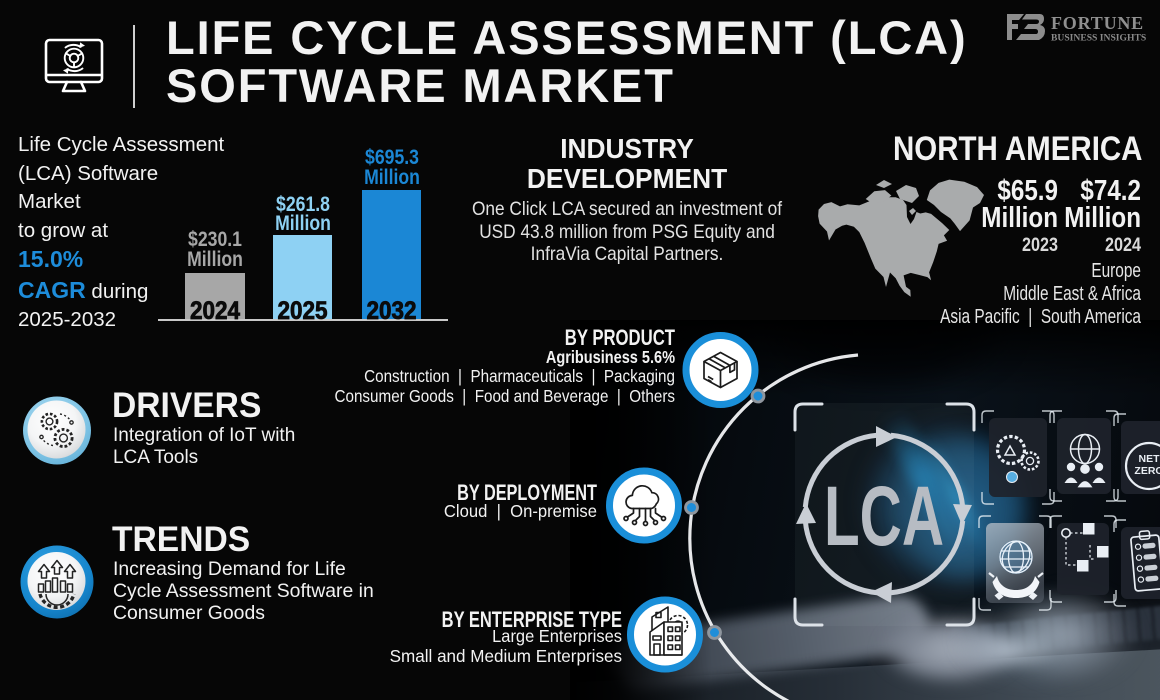 The image size is (1160, 700). What do you see at coordinates (884, 516) in the screenshot?
I see `svg-text: LCA` at bounding box center [884, 516].